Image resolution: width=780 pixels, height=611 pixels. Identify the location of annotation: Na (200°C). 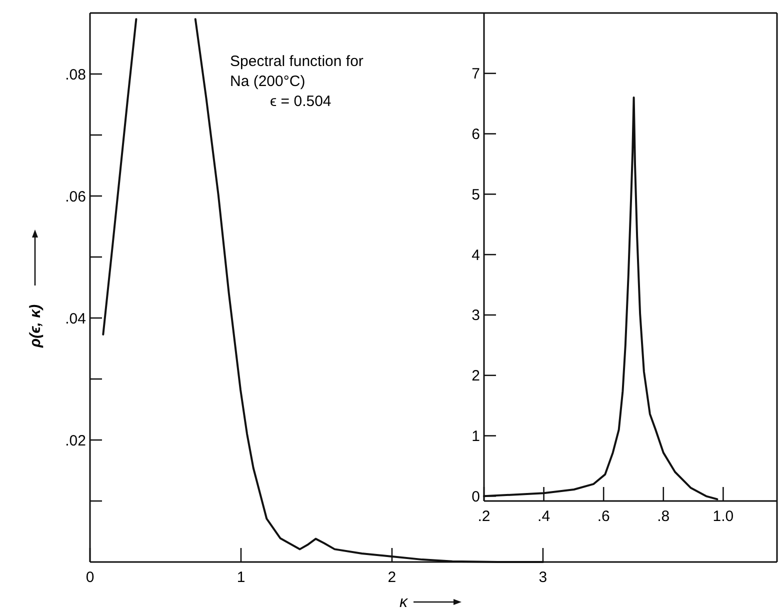
(268, 81).